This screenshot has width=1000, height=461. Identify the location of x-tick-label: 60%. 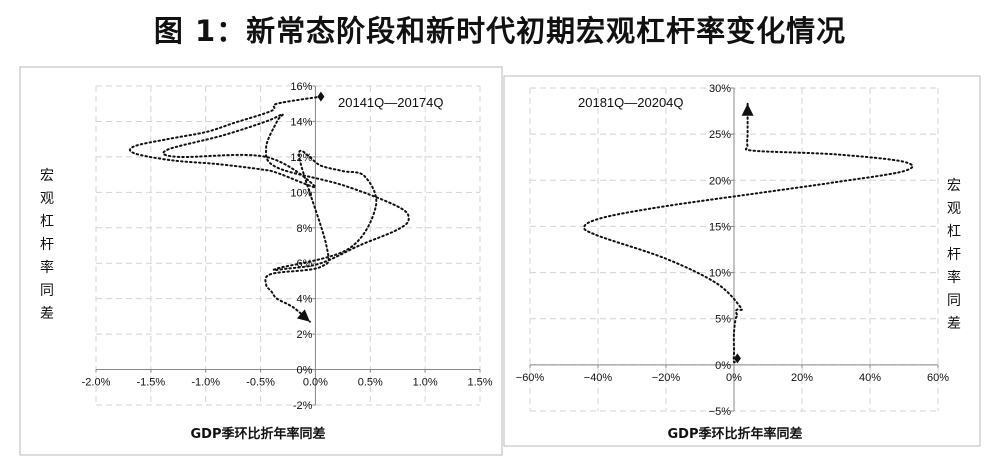
(938, 378).